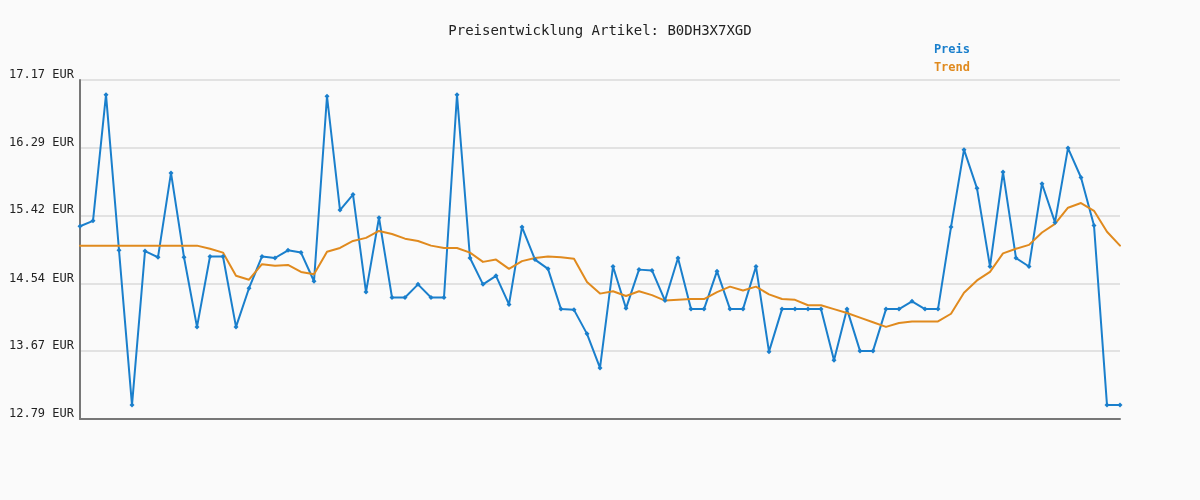  Describe the element at coordinates (41, 142) in the screenshot. I see `y-tick-label: 16.29 EUR` at that location.